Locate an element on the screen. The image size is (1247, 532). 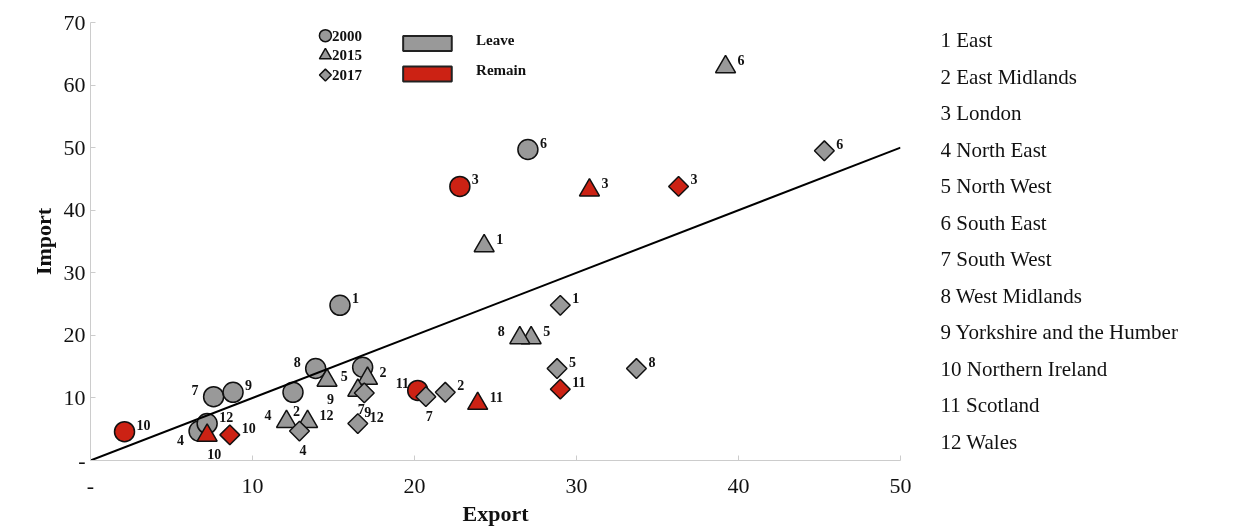
text: 1 East is located at coordinates (966, 40).